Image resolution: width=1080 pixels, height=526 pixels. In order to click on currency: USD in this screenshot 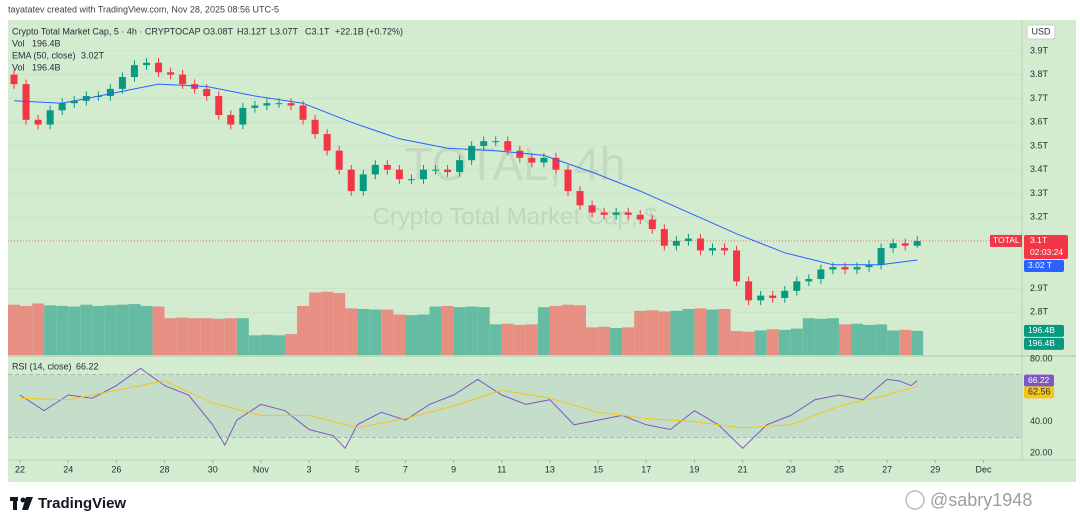, I will do `click(1041, 31)`.